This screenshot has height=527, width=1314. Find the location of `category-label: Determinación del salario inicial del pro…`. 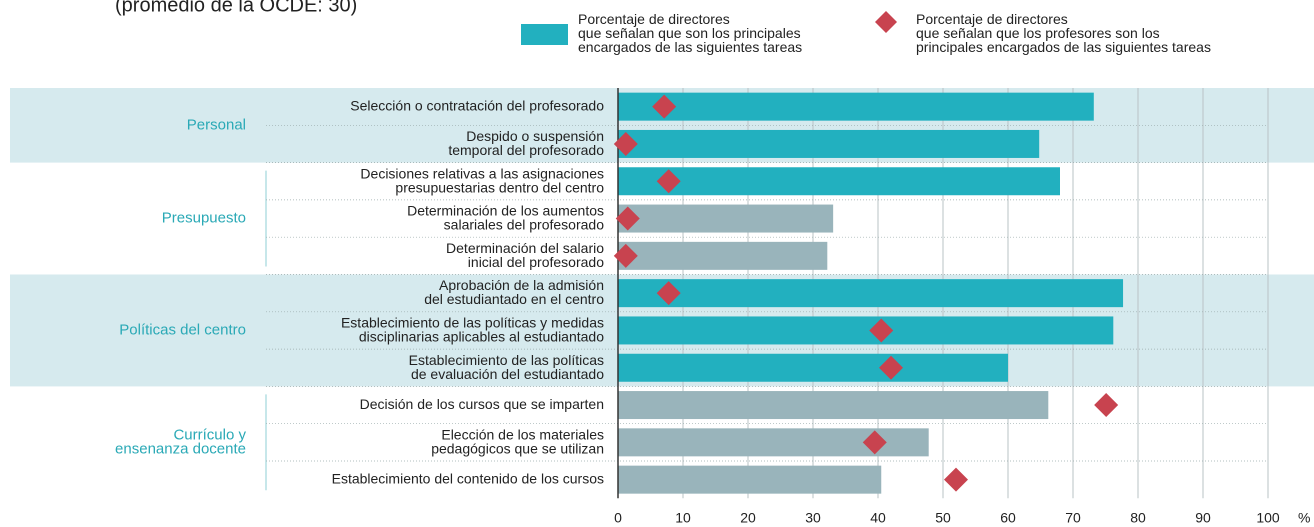

category-label: Determinación del salario inicial del pro… is located at coordinates (525, 255).